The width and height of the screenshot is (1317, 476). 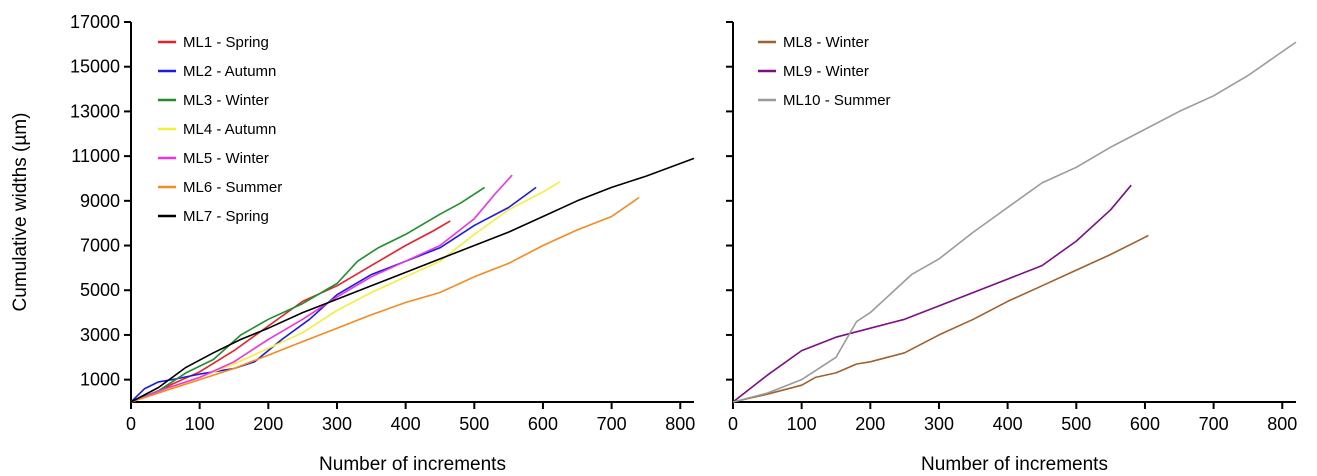 I want to click on series-line-ml2, so click(x=333, y=294).